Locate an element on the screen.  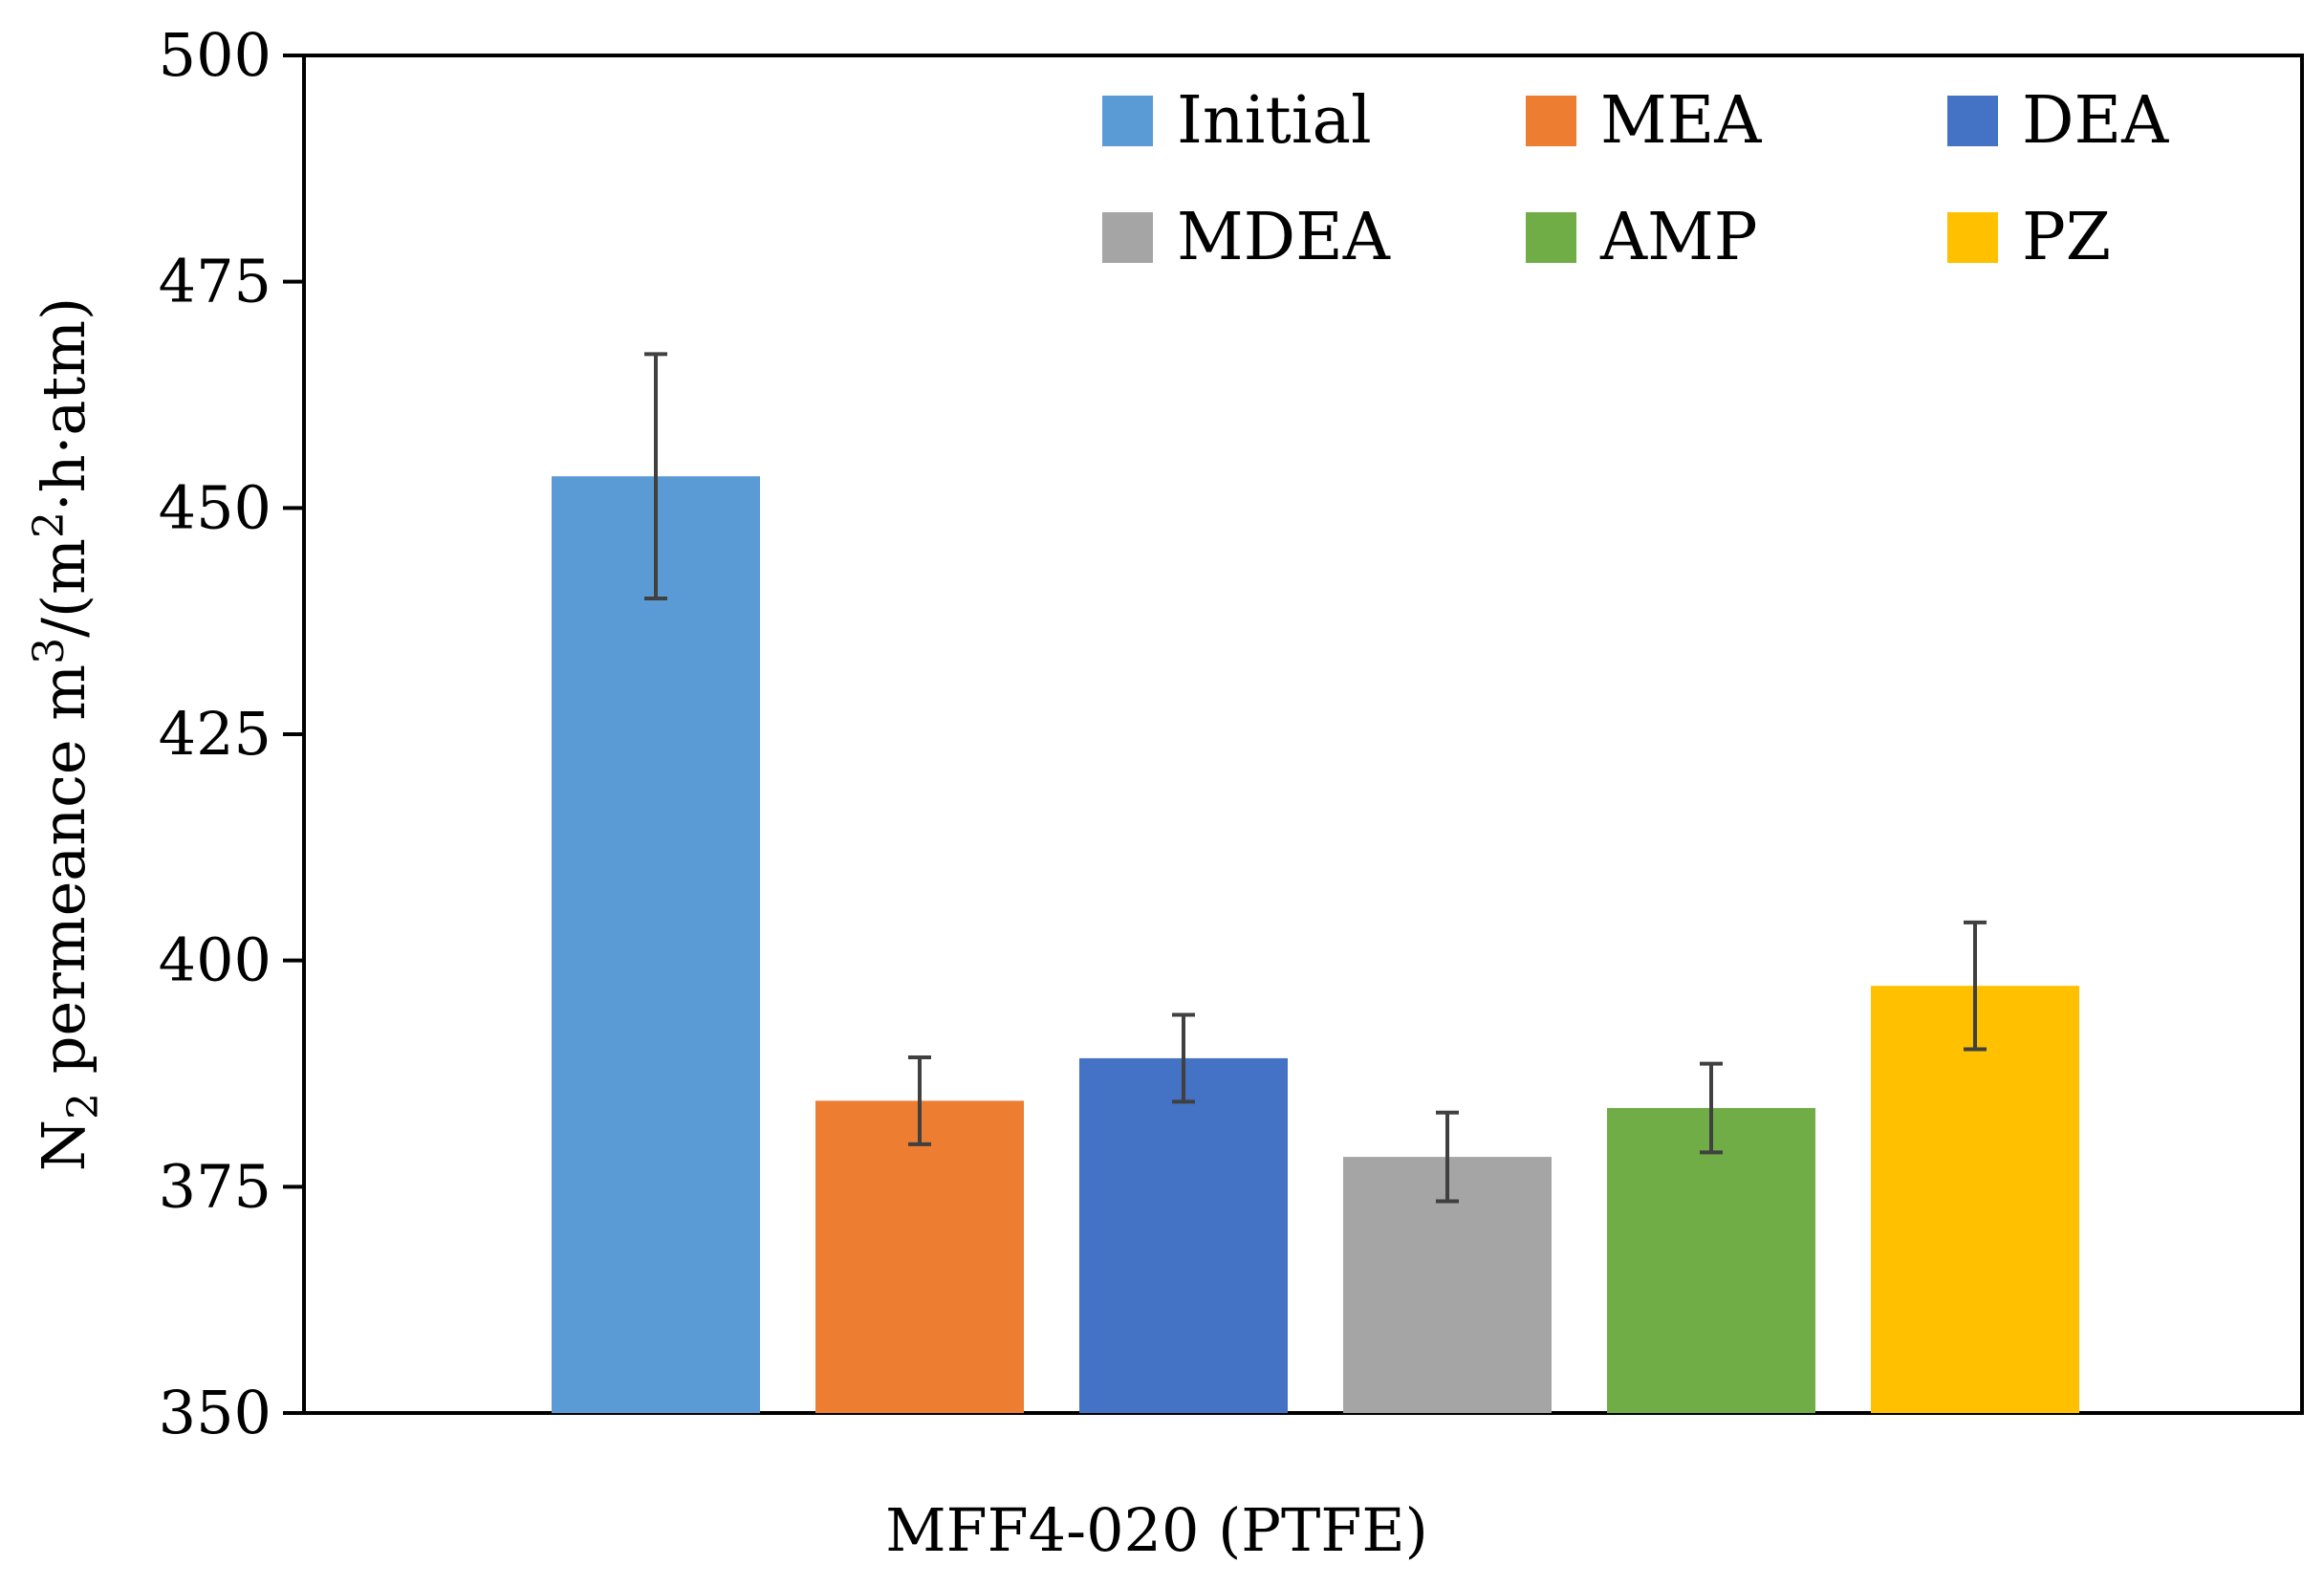
bar-initial is located at coordinates (656, 945).